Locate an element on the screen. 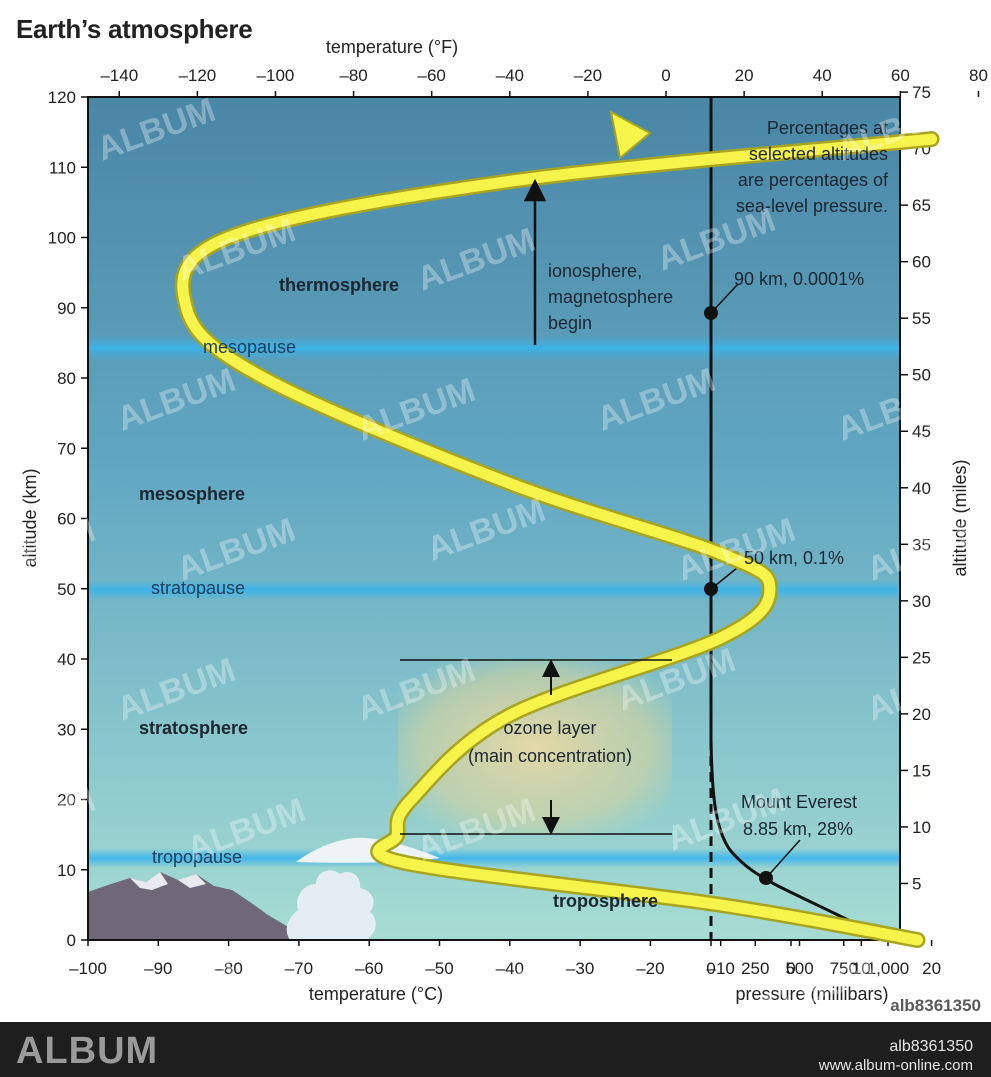  left-axis-title: altitude (km) is located at coordinates (30, 517).